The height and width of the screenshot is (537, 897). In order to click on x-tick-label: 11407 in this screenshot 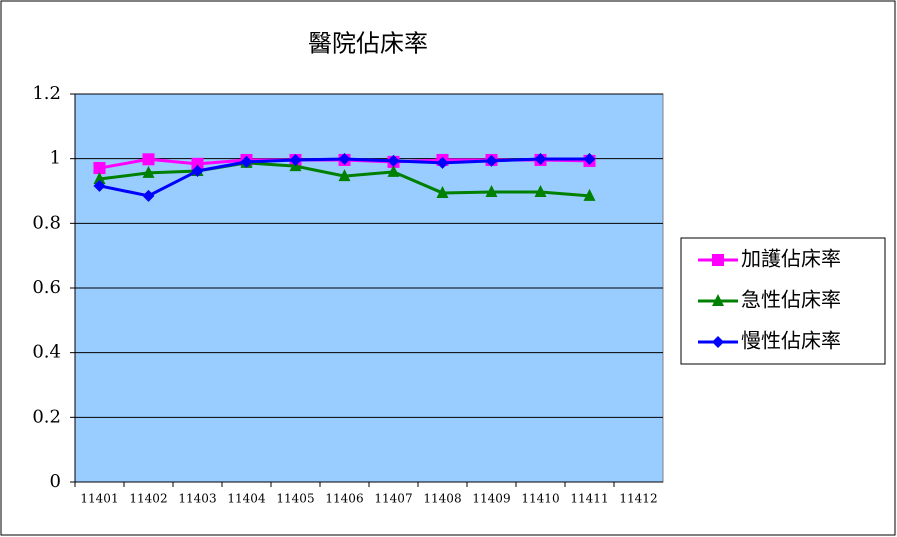, I will do `click(393, 499)`.